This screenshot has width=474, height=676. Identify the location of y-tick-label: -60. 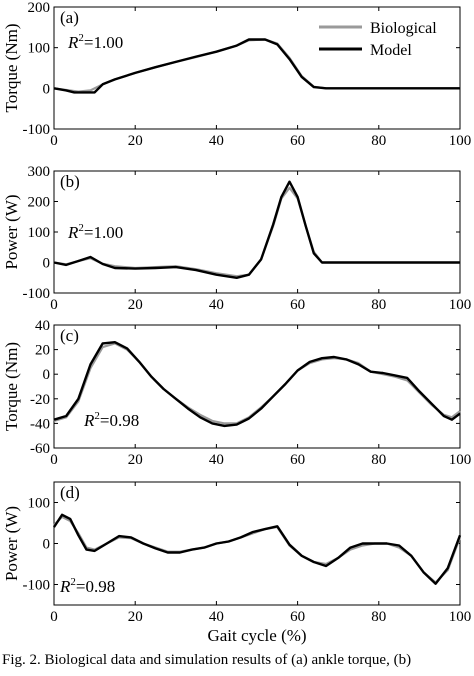
(40, 449).